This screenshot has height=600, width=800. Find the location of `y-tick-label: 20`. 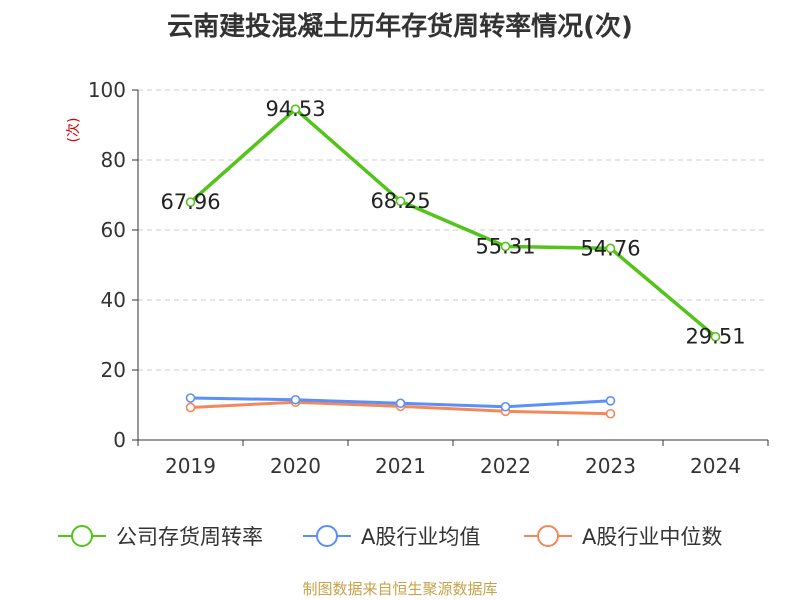

y-tick-label: 20 is located at coordinates (113, 370).